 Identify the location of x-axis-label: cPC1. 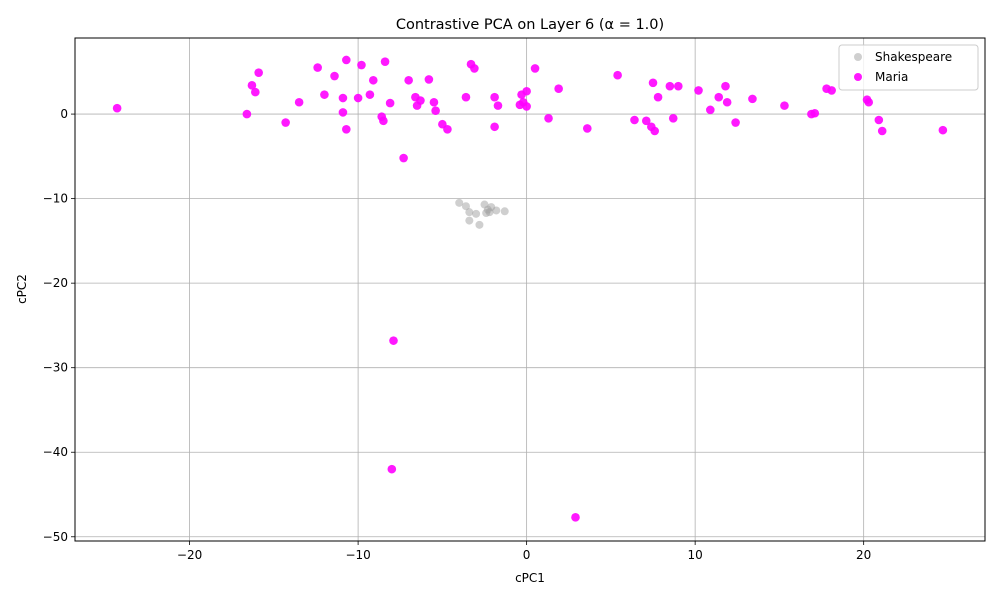
(530, 578).